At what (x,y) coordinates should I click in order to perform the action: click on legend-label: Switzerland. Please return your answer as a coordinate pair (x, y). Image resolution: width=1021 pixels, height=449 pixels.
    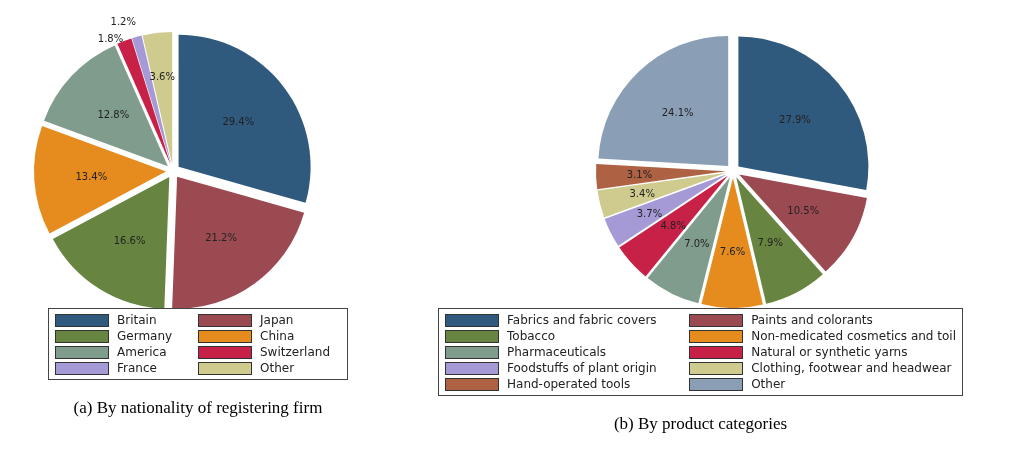
    Looking at the image, I should click on (295, 352).